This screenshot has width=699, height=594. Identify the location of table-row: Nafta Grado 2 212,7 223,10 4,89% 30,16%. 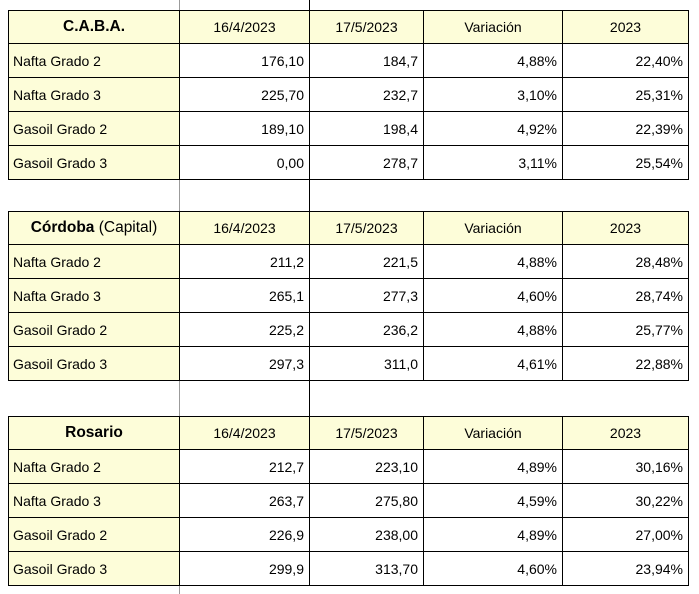
(348, 466).